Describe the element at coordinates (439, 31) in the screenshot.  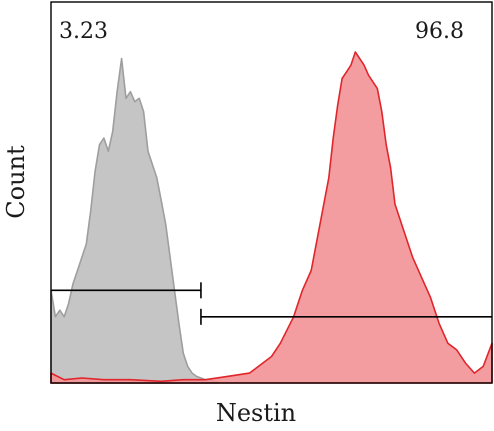
I see `gate-label-right: 96.8` at that location.